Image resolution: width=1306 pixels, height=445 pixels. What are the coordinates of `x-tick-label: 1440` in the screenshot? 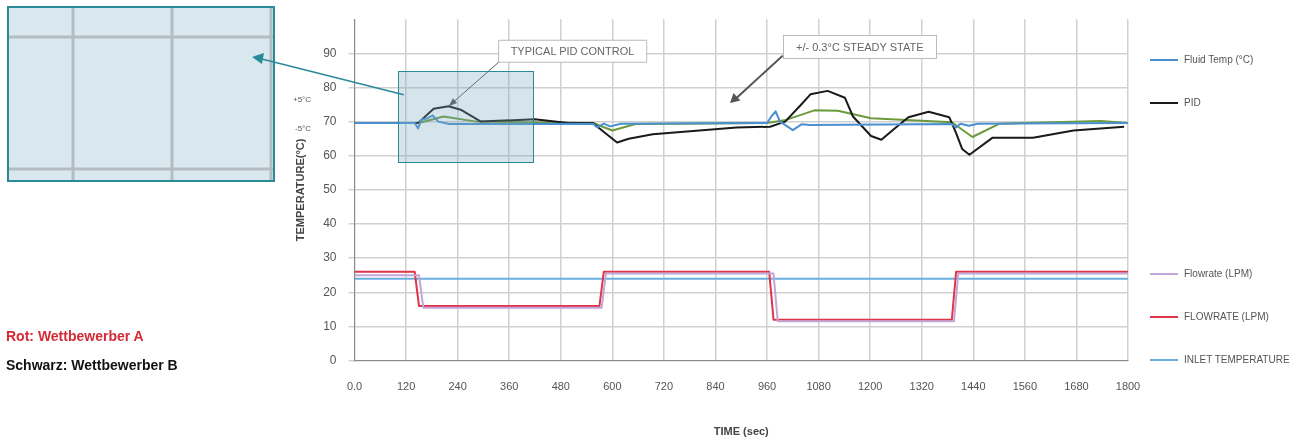 It's located at (973, 386).